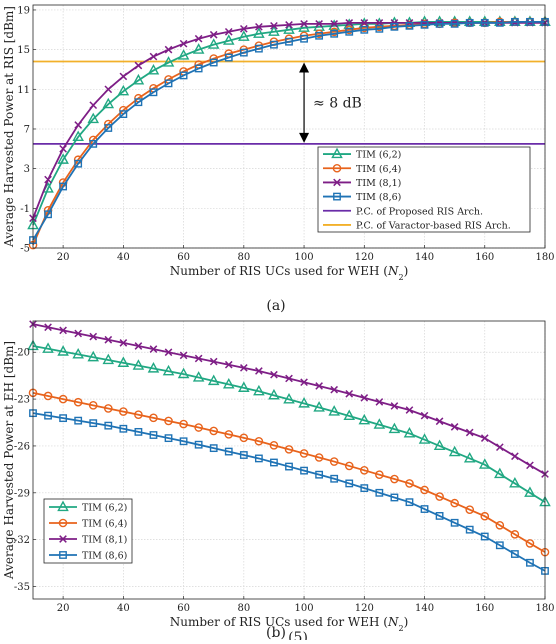  What do you see at coordinates (22, 493) in the screenshot?
I see `y-tick-label: -29` at bounding box center [22, 493].